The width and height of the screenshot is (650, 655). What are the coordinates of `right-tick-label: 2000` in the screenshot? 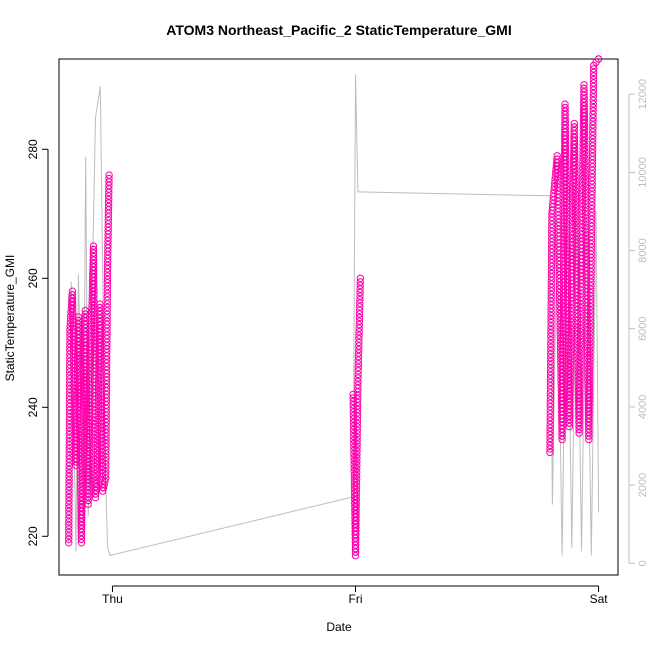 It's located at (643, 485).